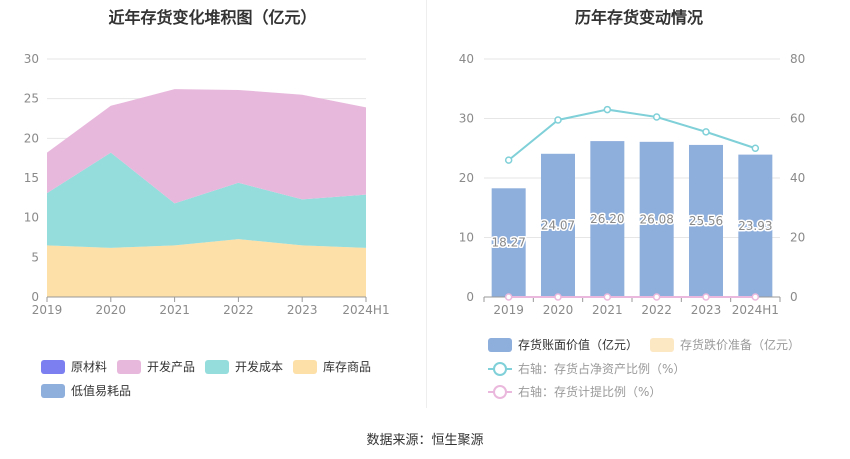 Image resolution: width=850 pixels, height=459 pixels. What do you see at coordinates (797, 238) in the screenshot?
I see `y2-tick-label: 20` at bounding box center [797, 238].